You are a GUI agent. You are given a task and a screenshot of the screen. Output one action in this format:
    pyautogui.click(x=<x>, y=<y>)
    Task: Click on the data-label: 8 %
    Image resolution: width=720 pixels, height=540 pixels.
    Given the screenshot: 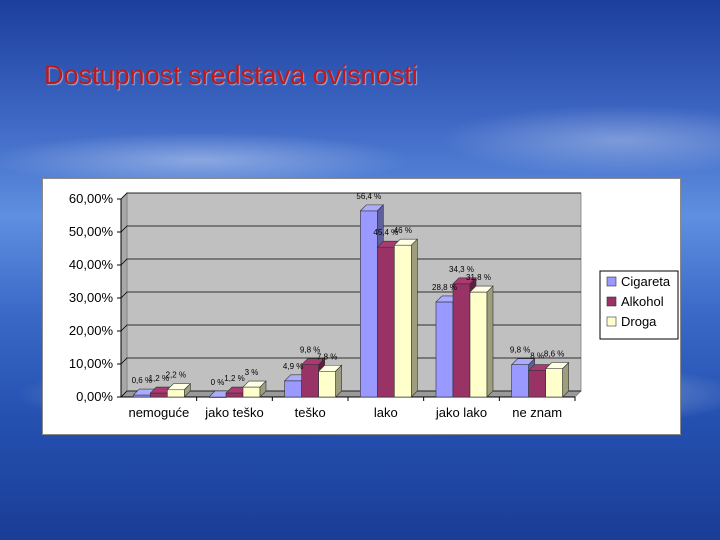 What is the action you would take?
    pyautogui.click(x=537, y=356)
    